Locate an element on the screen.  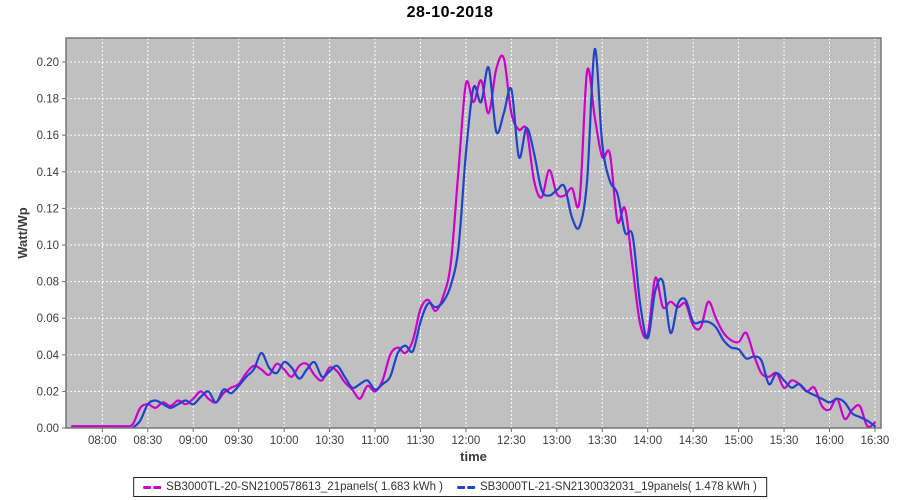
x-tick-label: 11:00 is located at coordinates (375, 441).